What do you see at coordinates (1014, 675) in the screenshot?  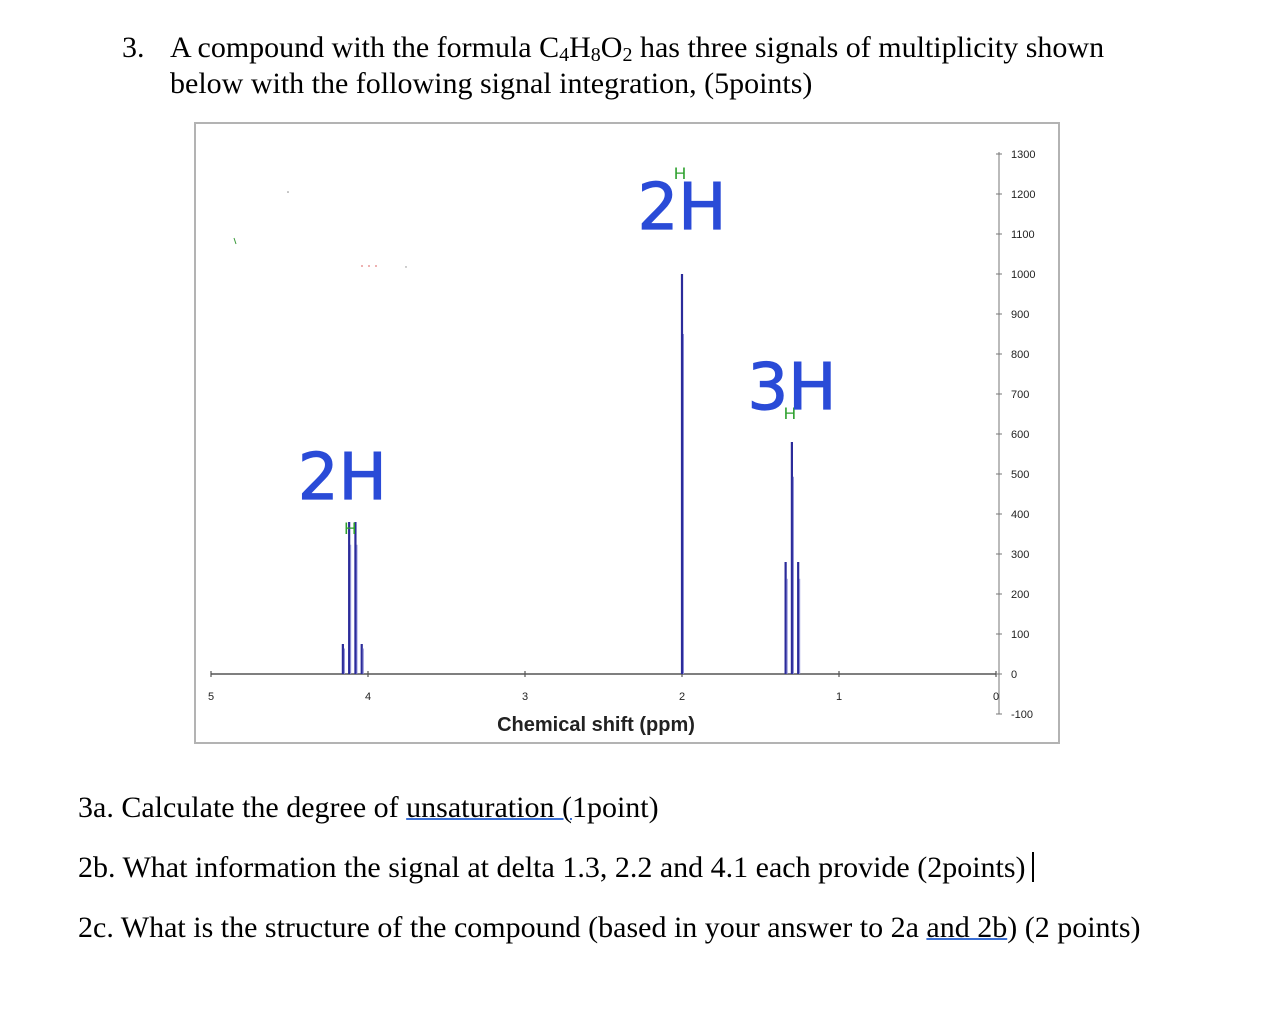 I see `y-tick-label: 0` at bounding box center [1014, 675].